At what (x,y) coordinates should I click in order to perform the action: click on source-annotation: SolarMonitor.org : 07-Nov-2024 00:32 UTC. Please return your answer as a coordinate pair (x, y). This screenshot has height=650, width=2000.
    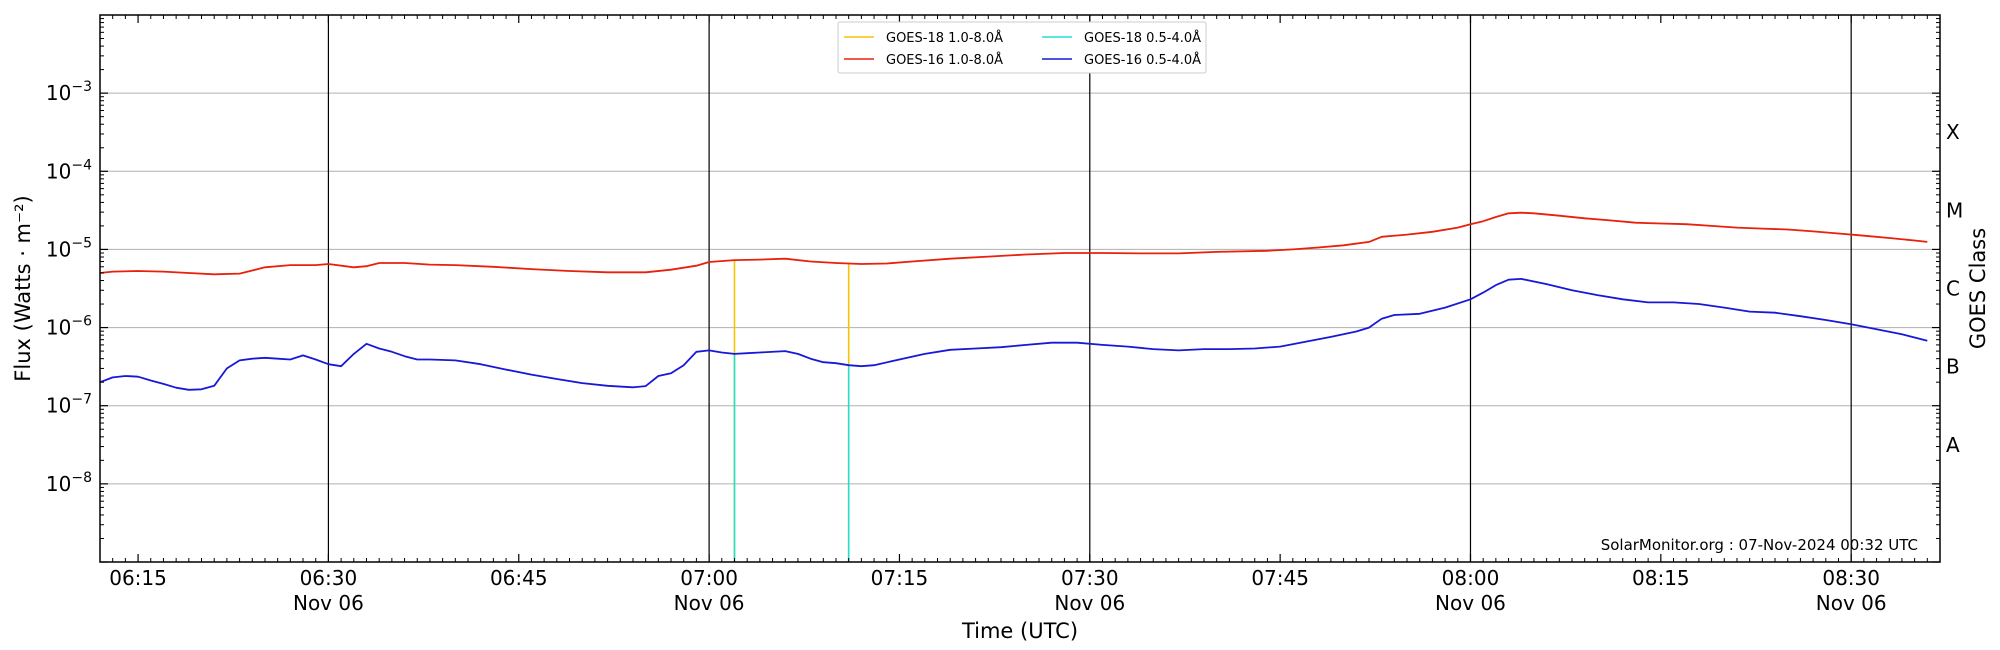
    Looking at the image, I should click on (1759, 545).